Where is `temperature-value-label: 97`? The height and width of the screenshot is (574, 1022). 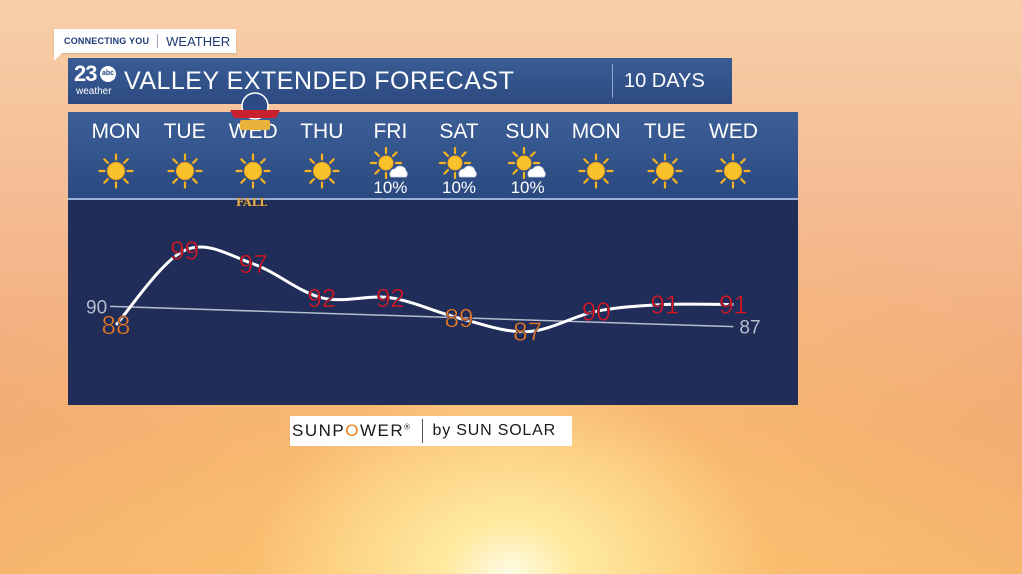 temperature-value-label: 97 is located at coordinates (253, 264).